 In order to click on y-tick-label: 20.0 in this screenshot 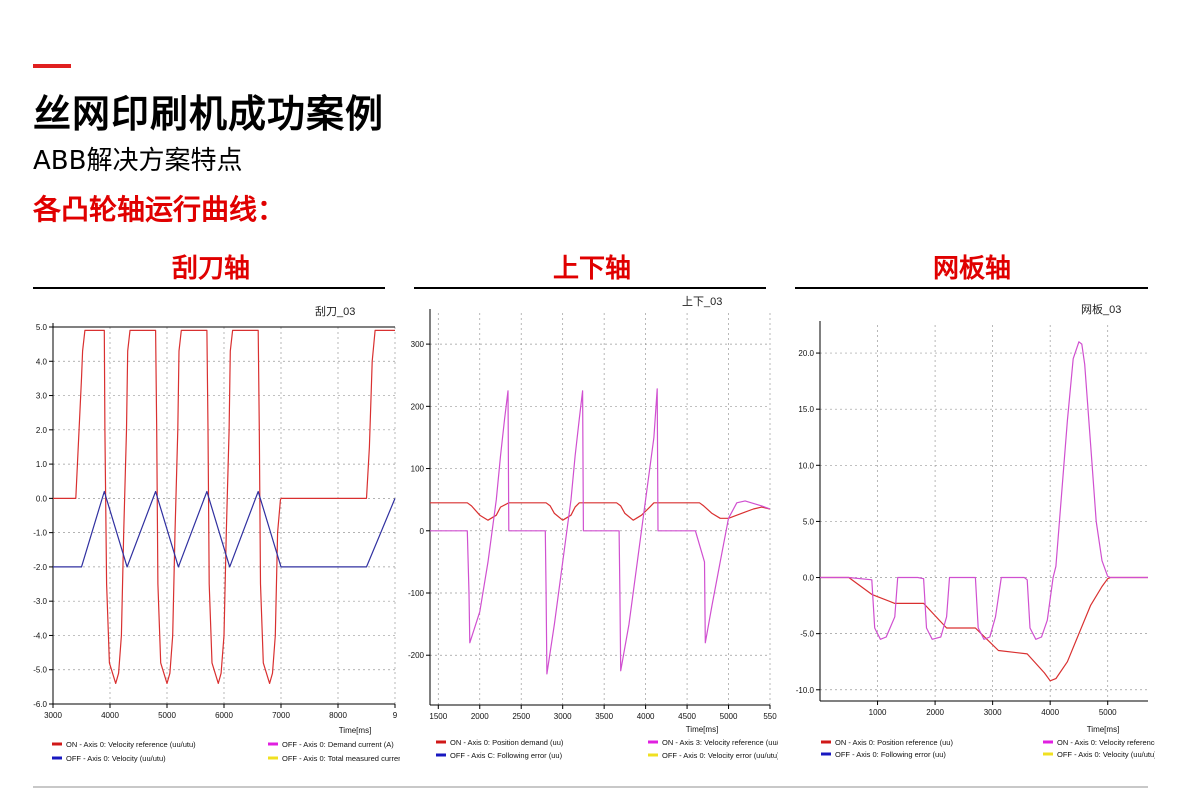, I will do `click(806, 353)`.